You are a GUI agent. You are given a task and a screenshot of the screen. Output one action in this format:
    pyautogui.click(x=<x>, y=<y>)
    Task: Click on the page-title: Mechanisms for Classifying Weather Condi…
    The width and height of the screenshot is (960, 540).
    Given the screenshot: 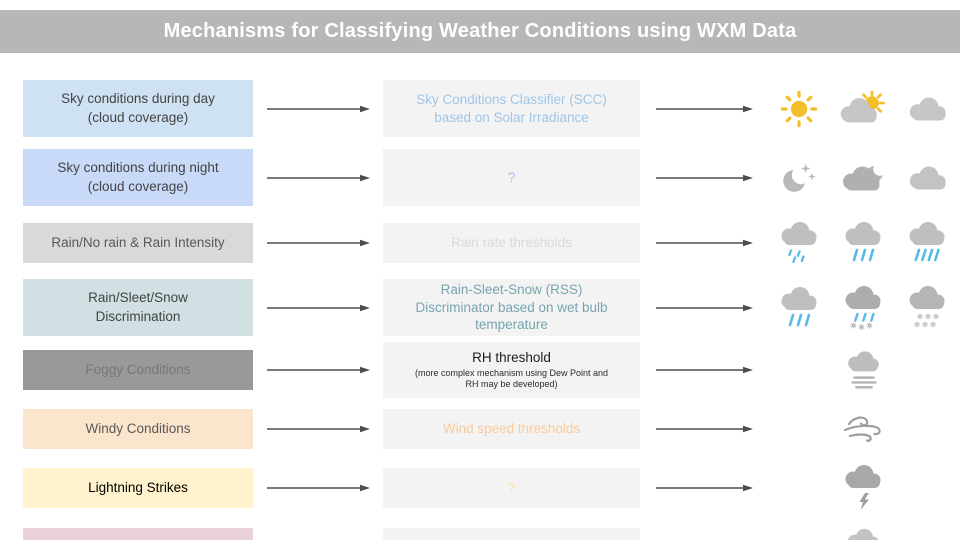 What is the action you would take?
    pyautogui.click(x=480, y=31)
    